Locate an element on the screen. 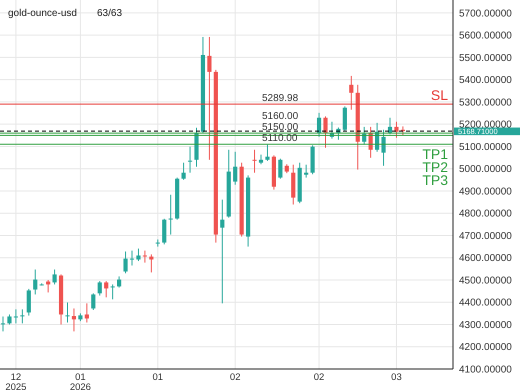  annotation: 5150.00 is located at coordinates (280, 128).